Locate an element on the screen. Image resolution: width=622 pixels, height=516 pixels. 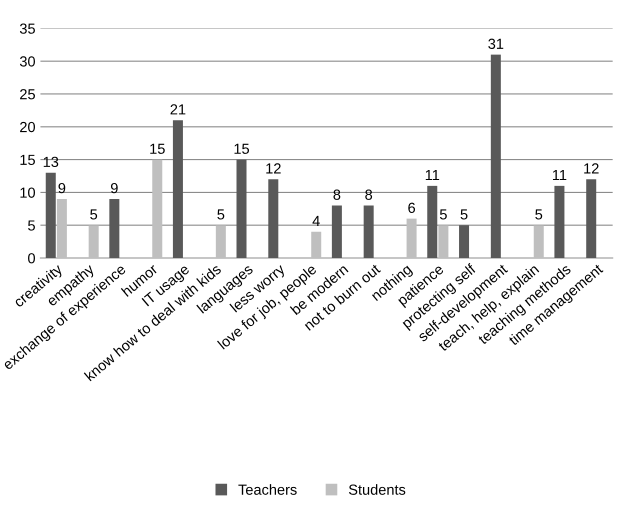
y-tick-label: 25 is located at coordinates (27, 94).